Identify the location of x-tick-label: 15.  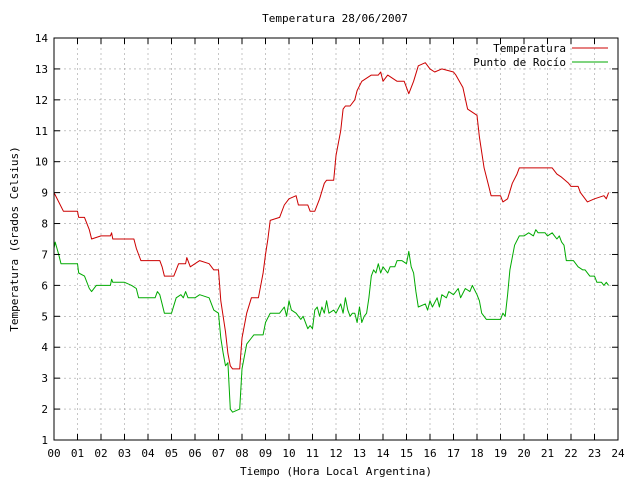
(406, 453).